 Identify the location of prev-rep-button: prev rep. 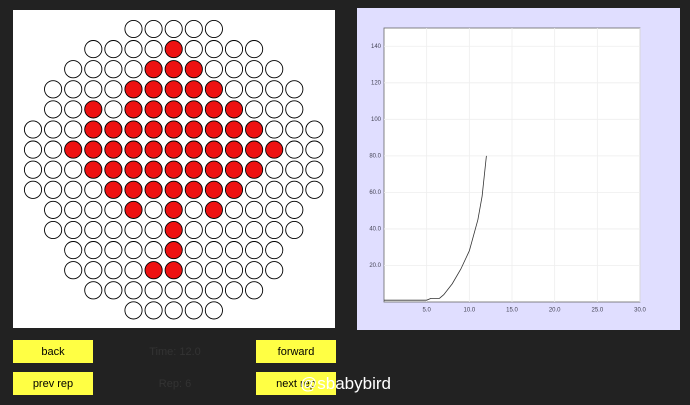
(53, 383).